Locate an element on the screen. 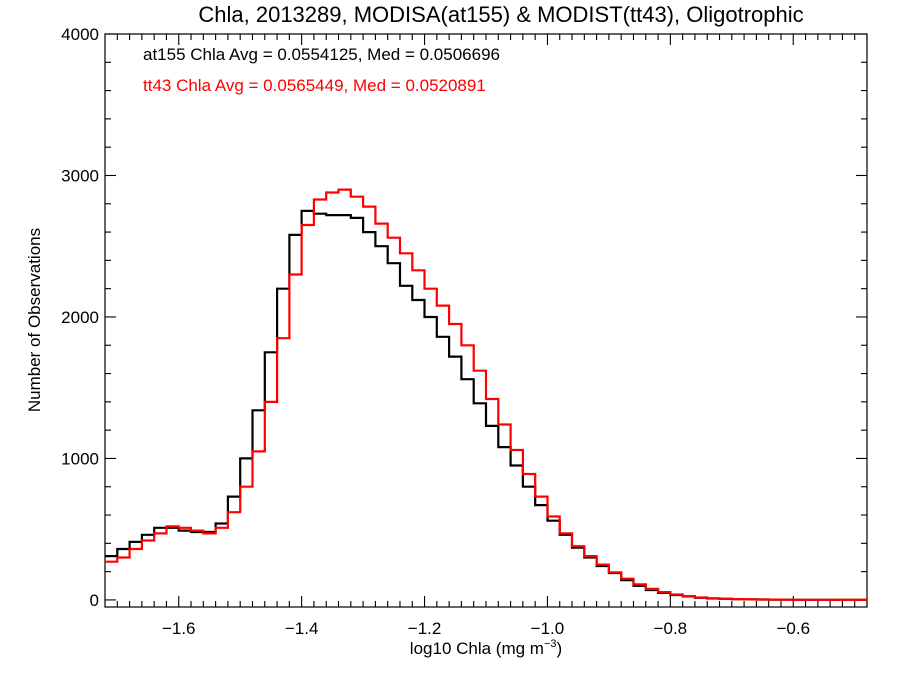 The image size is (900, 675). x-axis-label: log10 Chla (mg m−3) is located at coordinates (486, 648).